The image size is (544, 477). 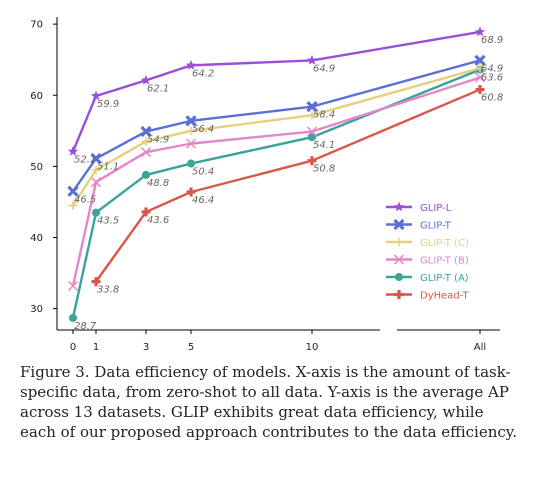 What do you see at coordinates (419, 207) in the screenshot?
I see `legend-item-glip-l: GLIP-L` at bounding box center [419, 207].